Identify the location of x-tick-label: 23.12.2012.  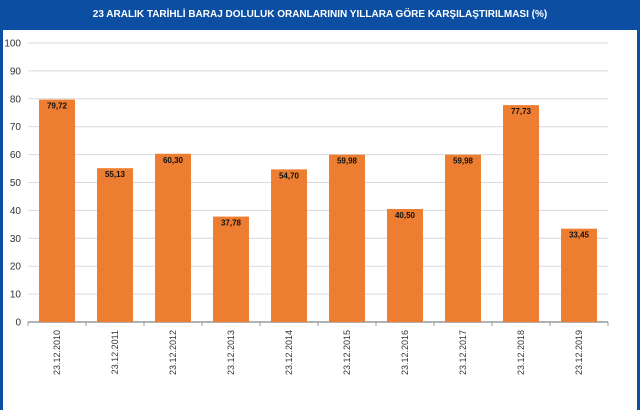
(173, 352).